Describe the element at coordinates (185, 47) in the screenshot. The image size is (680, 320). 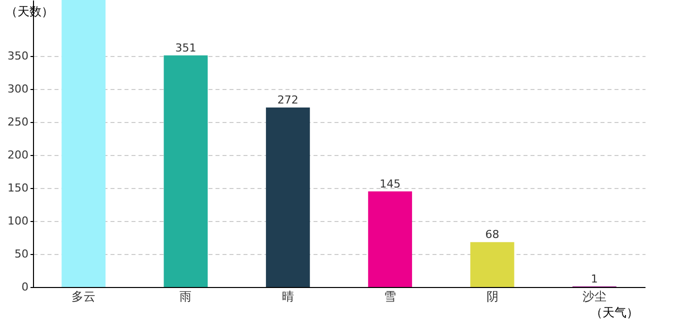
I see `data-label: 351` at that location.